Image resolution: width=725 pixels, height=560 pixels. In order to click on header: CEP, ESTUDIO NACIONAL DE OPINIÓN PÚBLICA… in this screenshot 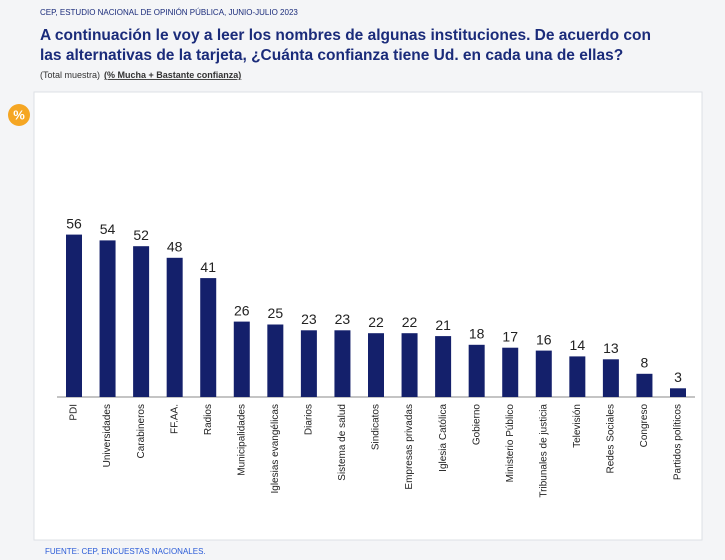, I will do `click(169, 12)`.